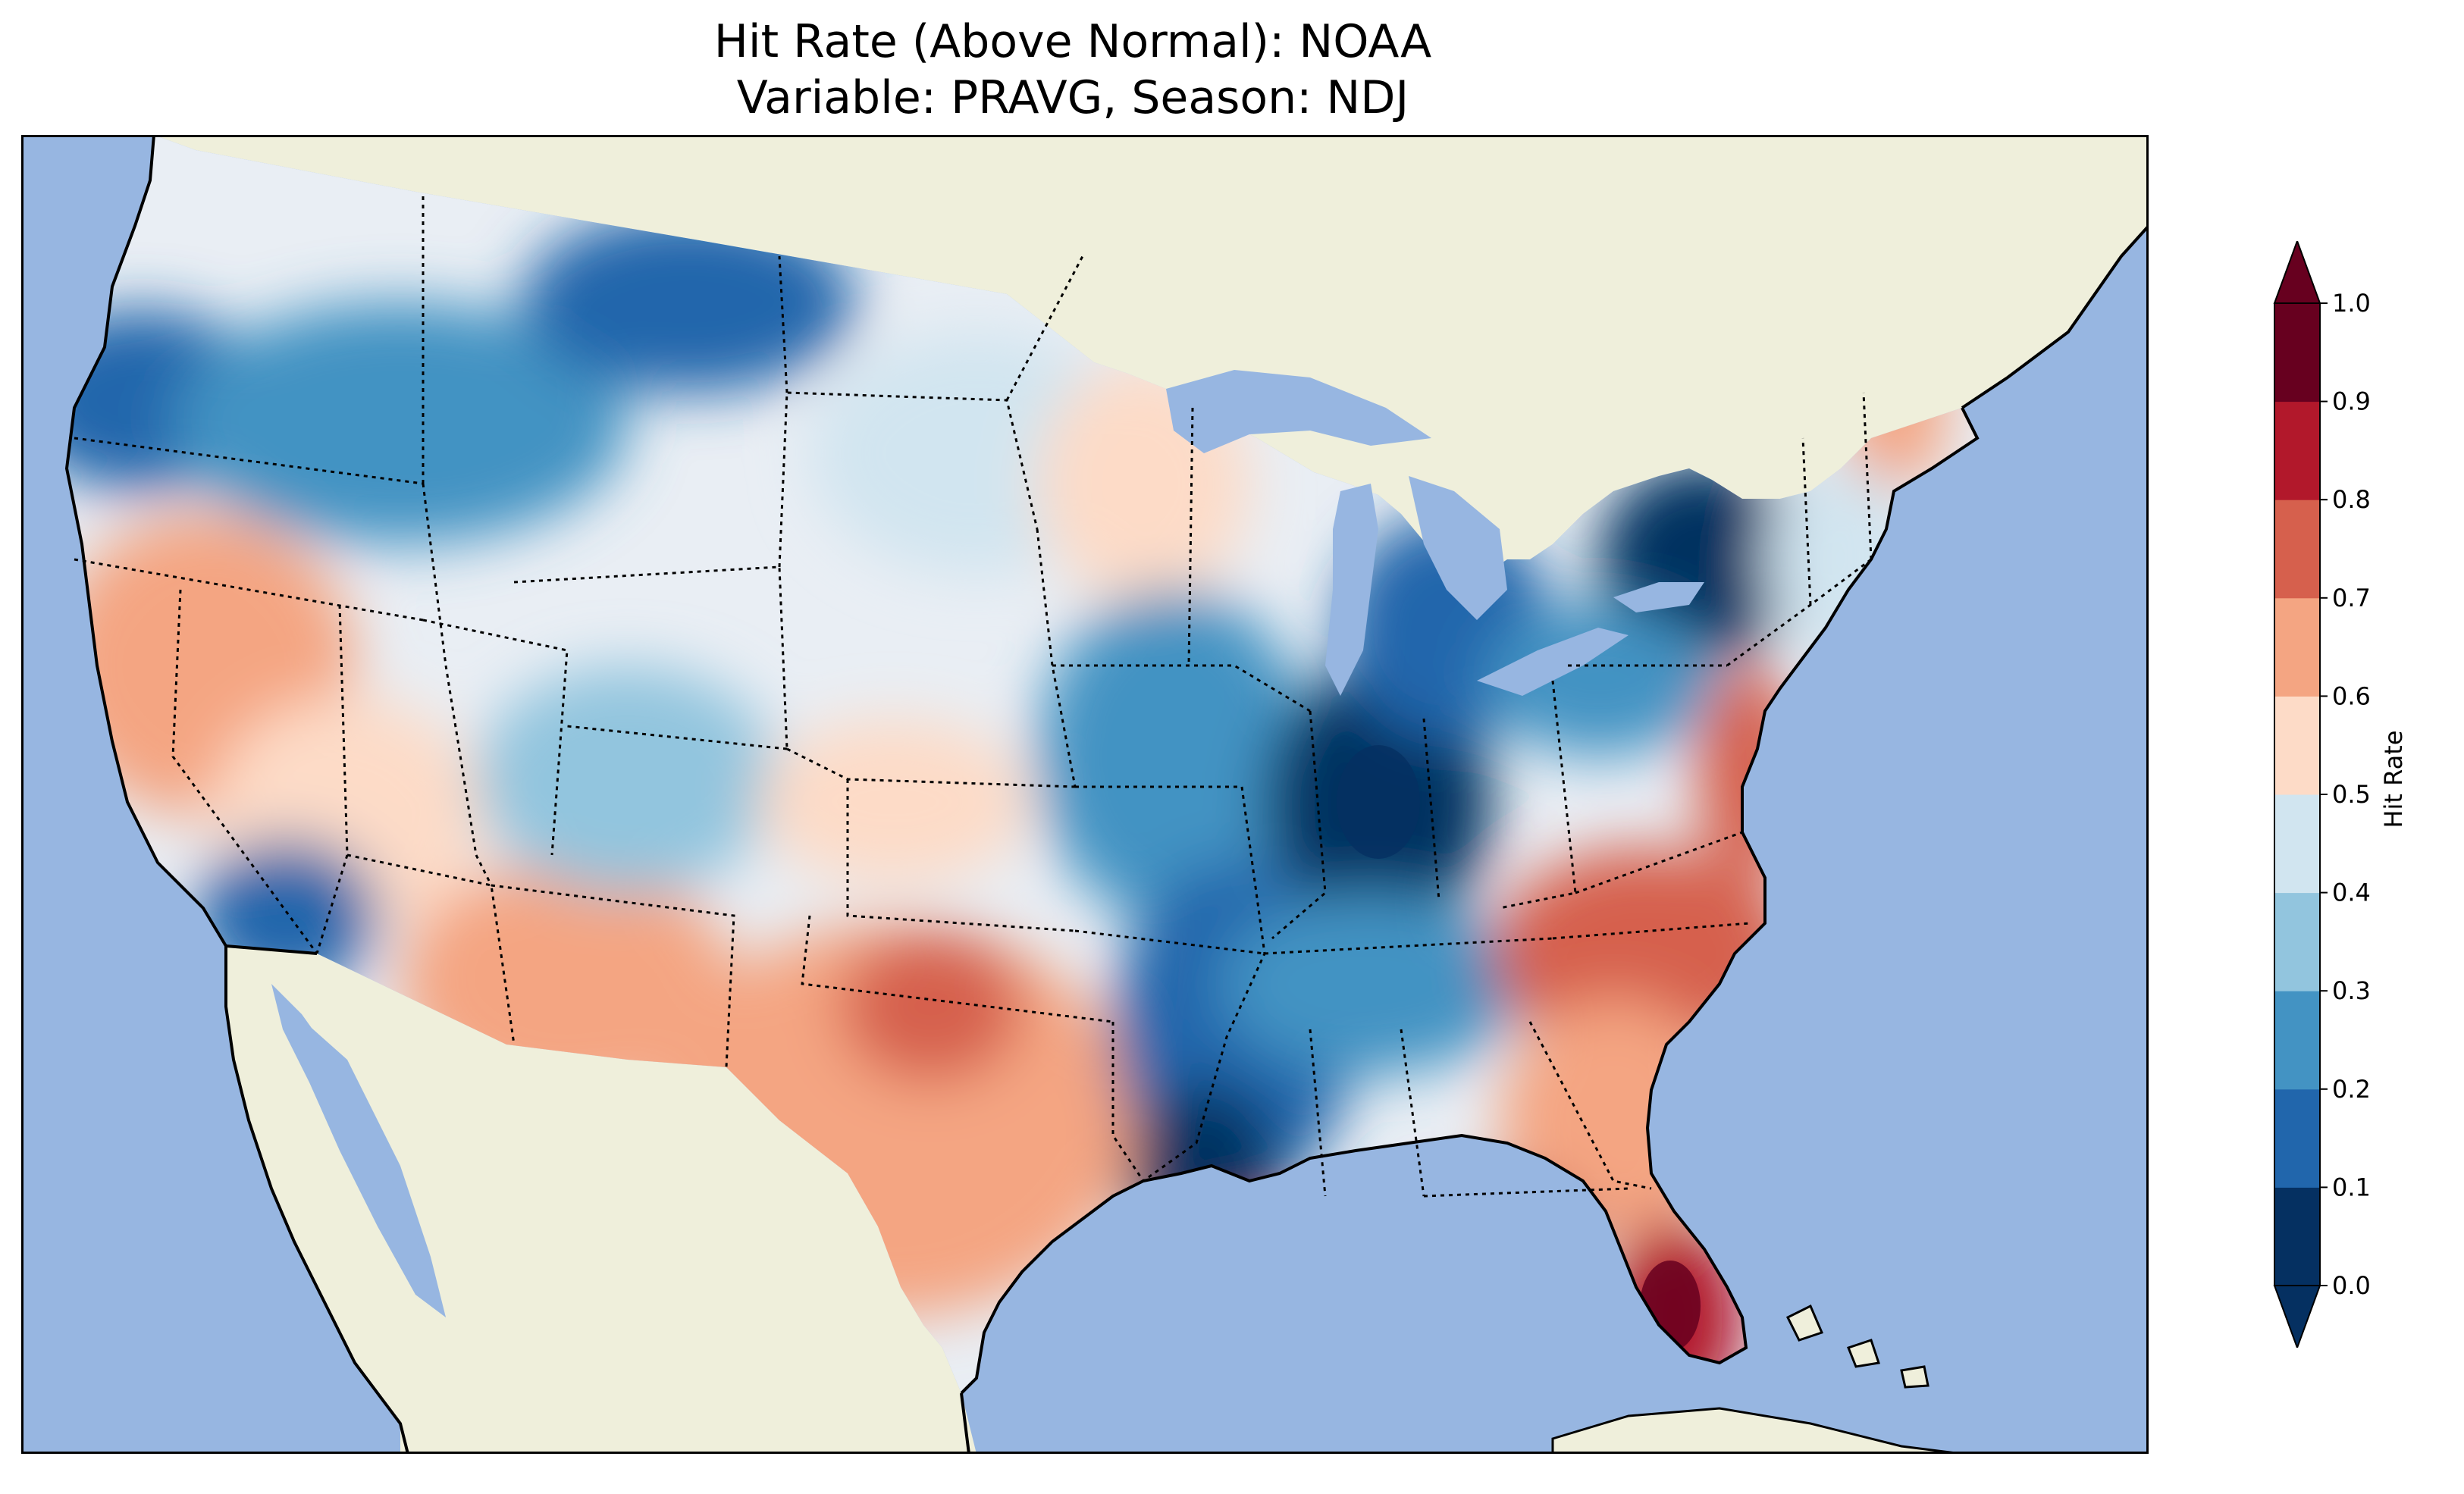  Describe the element at coordinates (1298, 411) in the screenshot. I see `lake-superior` at that location.